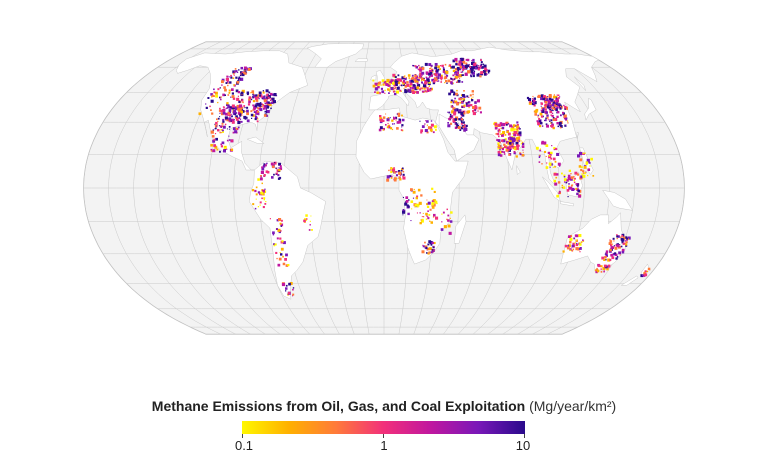 This screenshot has width=768, height=460. I want to click on landmass-iceland, so click(361, 60).